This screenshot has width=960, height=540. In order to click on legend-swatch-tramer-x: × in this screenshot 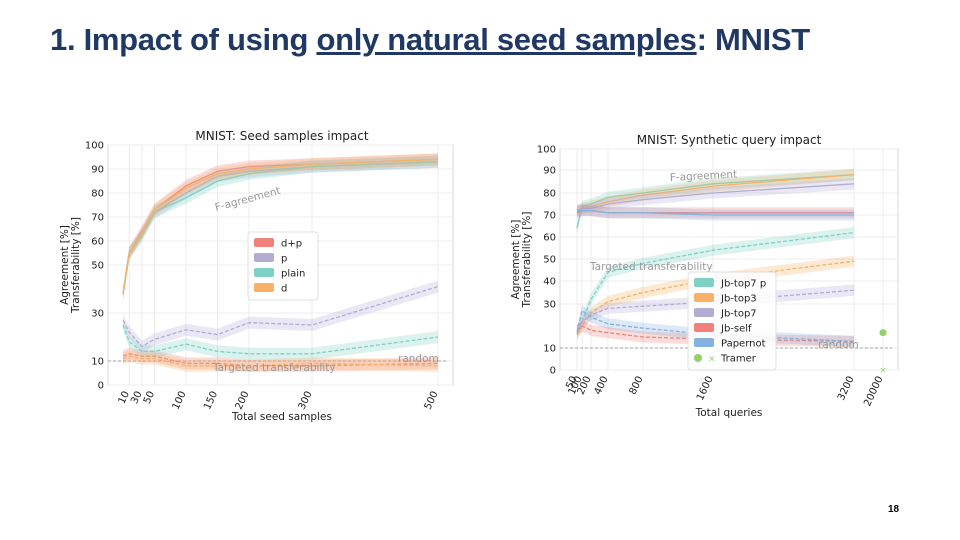, I will do `click(712, 360)`.